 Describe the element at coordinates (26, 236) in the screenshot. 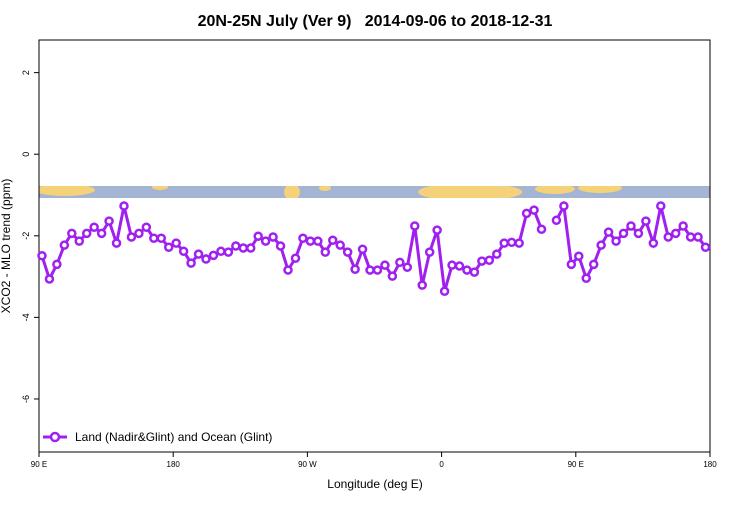

I see `y-tick-label: -2` at that location.